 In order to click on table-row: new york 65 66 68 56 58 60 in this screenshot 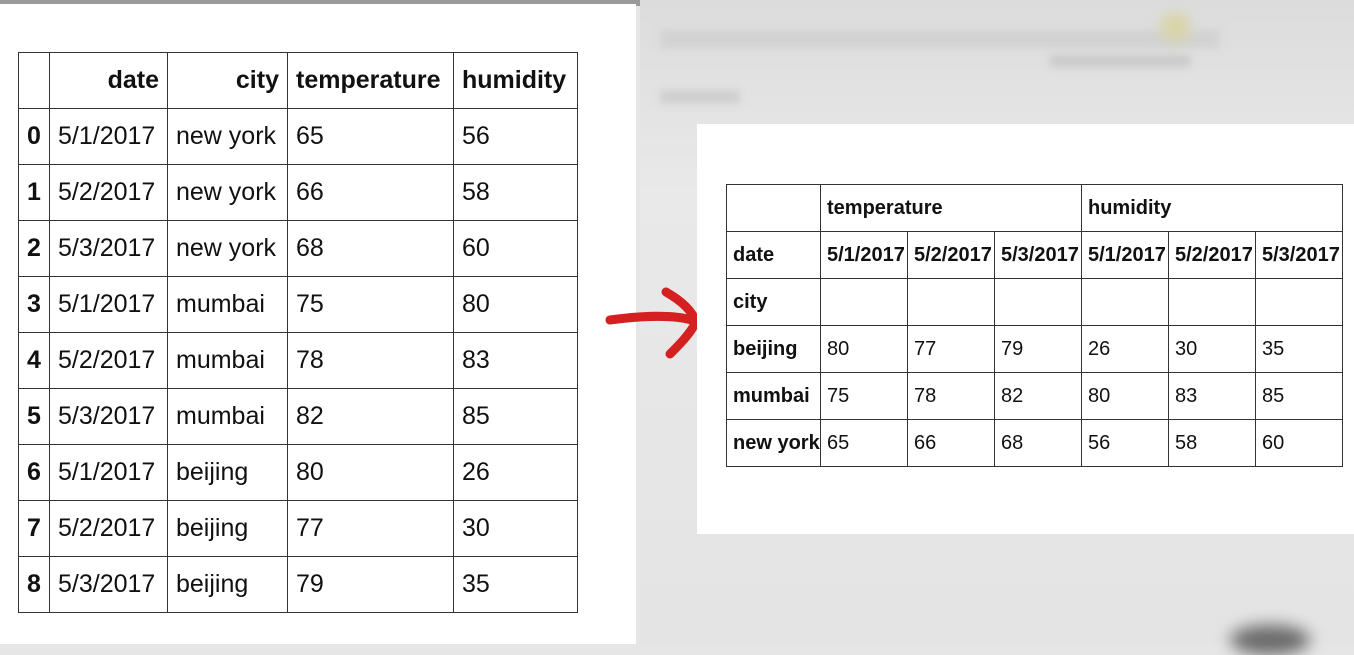, I will do `click(1034, 443)`.